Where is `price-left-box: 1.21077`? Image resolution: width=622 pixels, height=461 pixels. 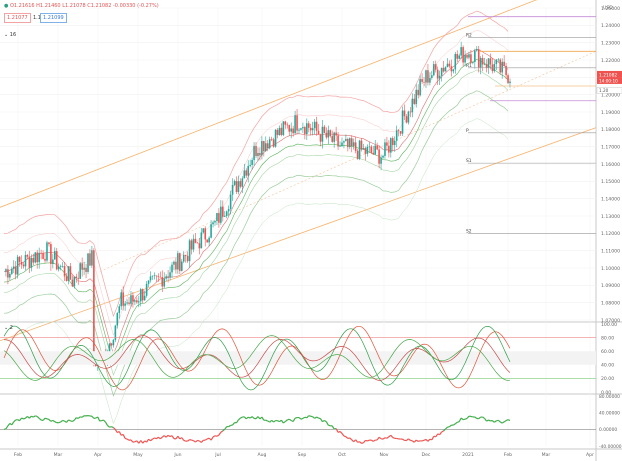 price-left-box: 1.21077 is located at coordinates (17, 18).